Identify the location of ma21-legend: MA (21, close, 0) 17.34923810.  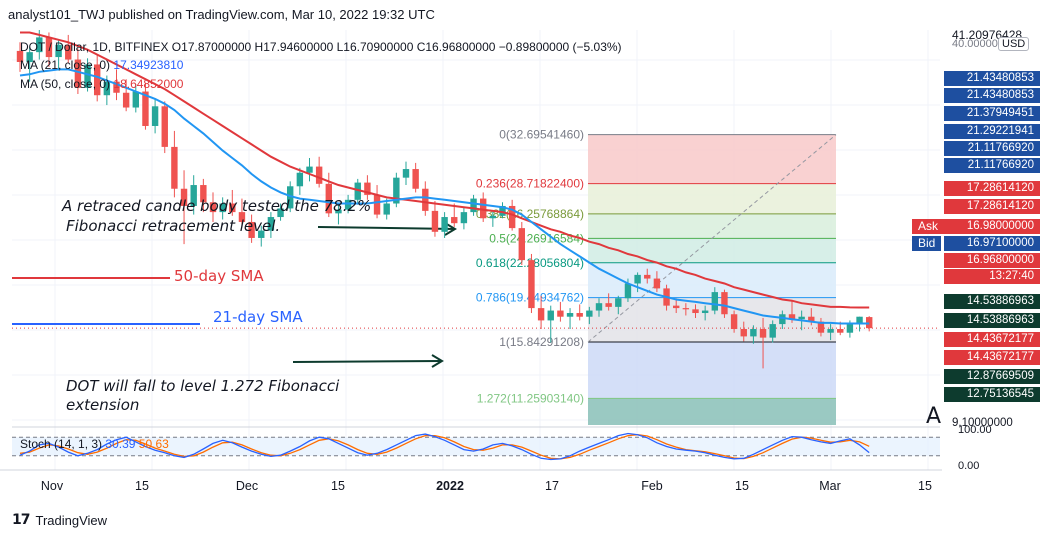
(101, 65).